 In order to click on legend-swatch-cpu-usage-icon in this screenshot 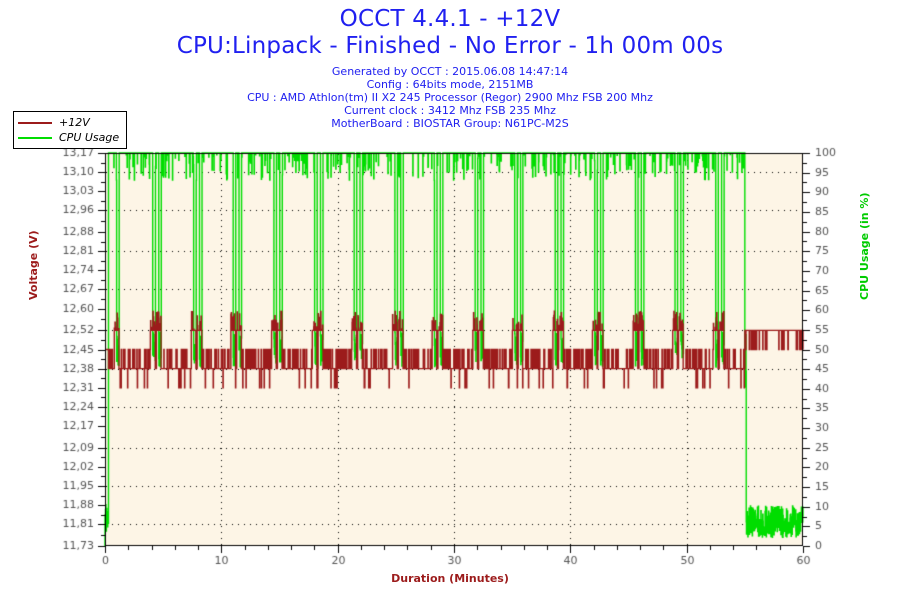, I will do `click(35, 137)`.